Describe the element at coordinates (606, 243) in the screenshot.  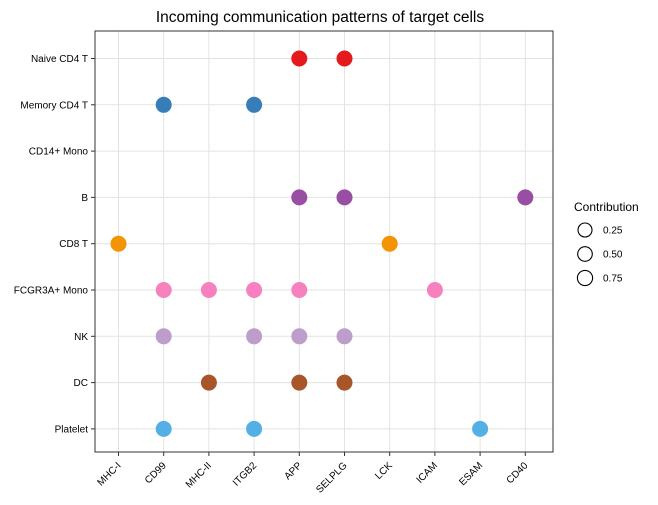
I see `legend: Contribution 0.25 0.50 0.75` at that location.